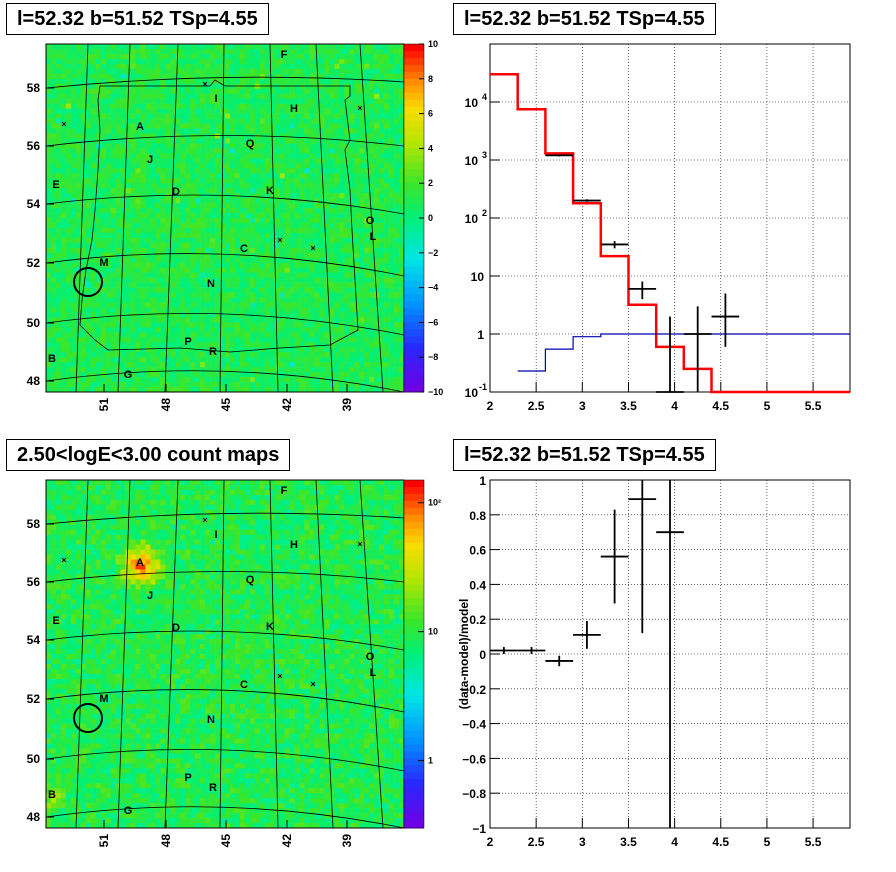 Image resolution: width=896 pixels, height=872 pixels. What do you see at coordinates (148, 455) in the screenshot?
I see `count-map-title: 2.50<logE<3.00 count maps` at bounding box center [148, 455].